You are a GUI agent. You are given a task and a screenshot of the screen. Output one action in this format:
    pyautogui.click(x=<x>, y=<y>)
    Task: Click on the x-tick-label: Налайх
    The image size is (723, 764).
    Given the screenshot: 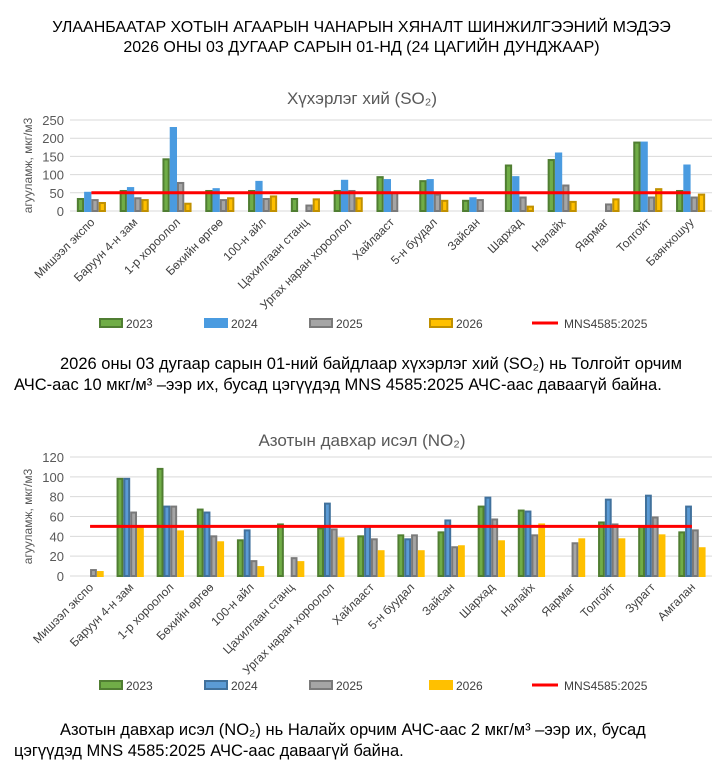 What is the action you would take?
    pyautogui.click(x=517, y=599)
    